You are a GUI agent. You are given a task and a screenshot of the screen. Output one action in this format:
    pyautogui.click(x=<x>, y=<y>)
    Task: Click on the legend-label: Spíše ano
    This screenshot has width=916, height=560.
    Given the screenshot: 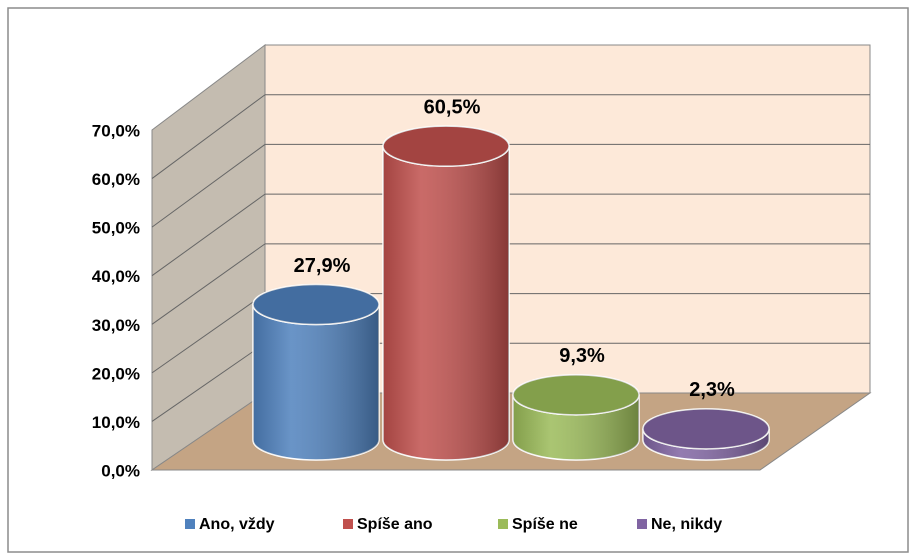 What is the action you would take?
    pyautogui.click(x=395, y=524)
    